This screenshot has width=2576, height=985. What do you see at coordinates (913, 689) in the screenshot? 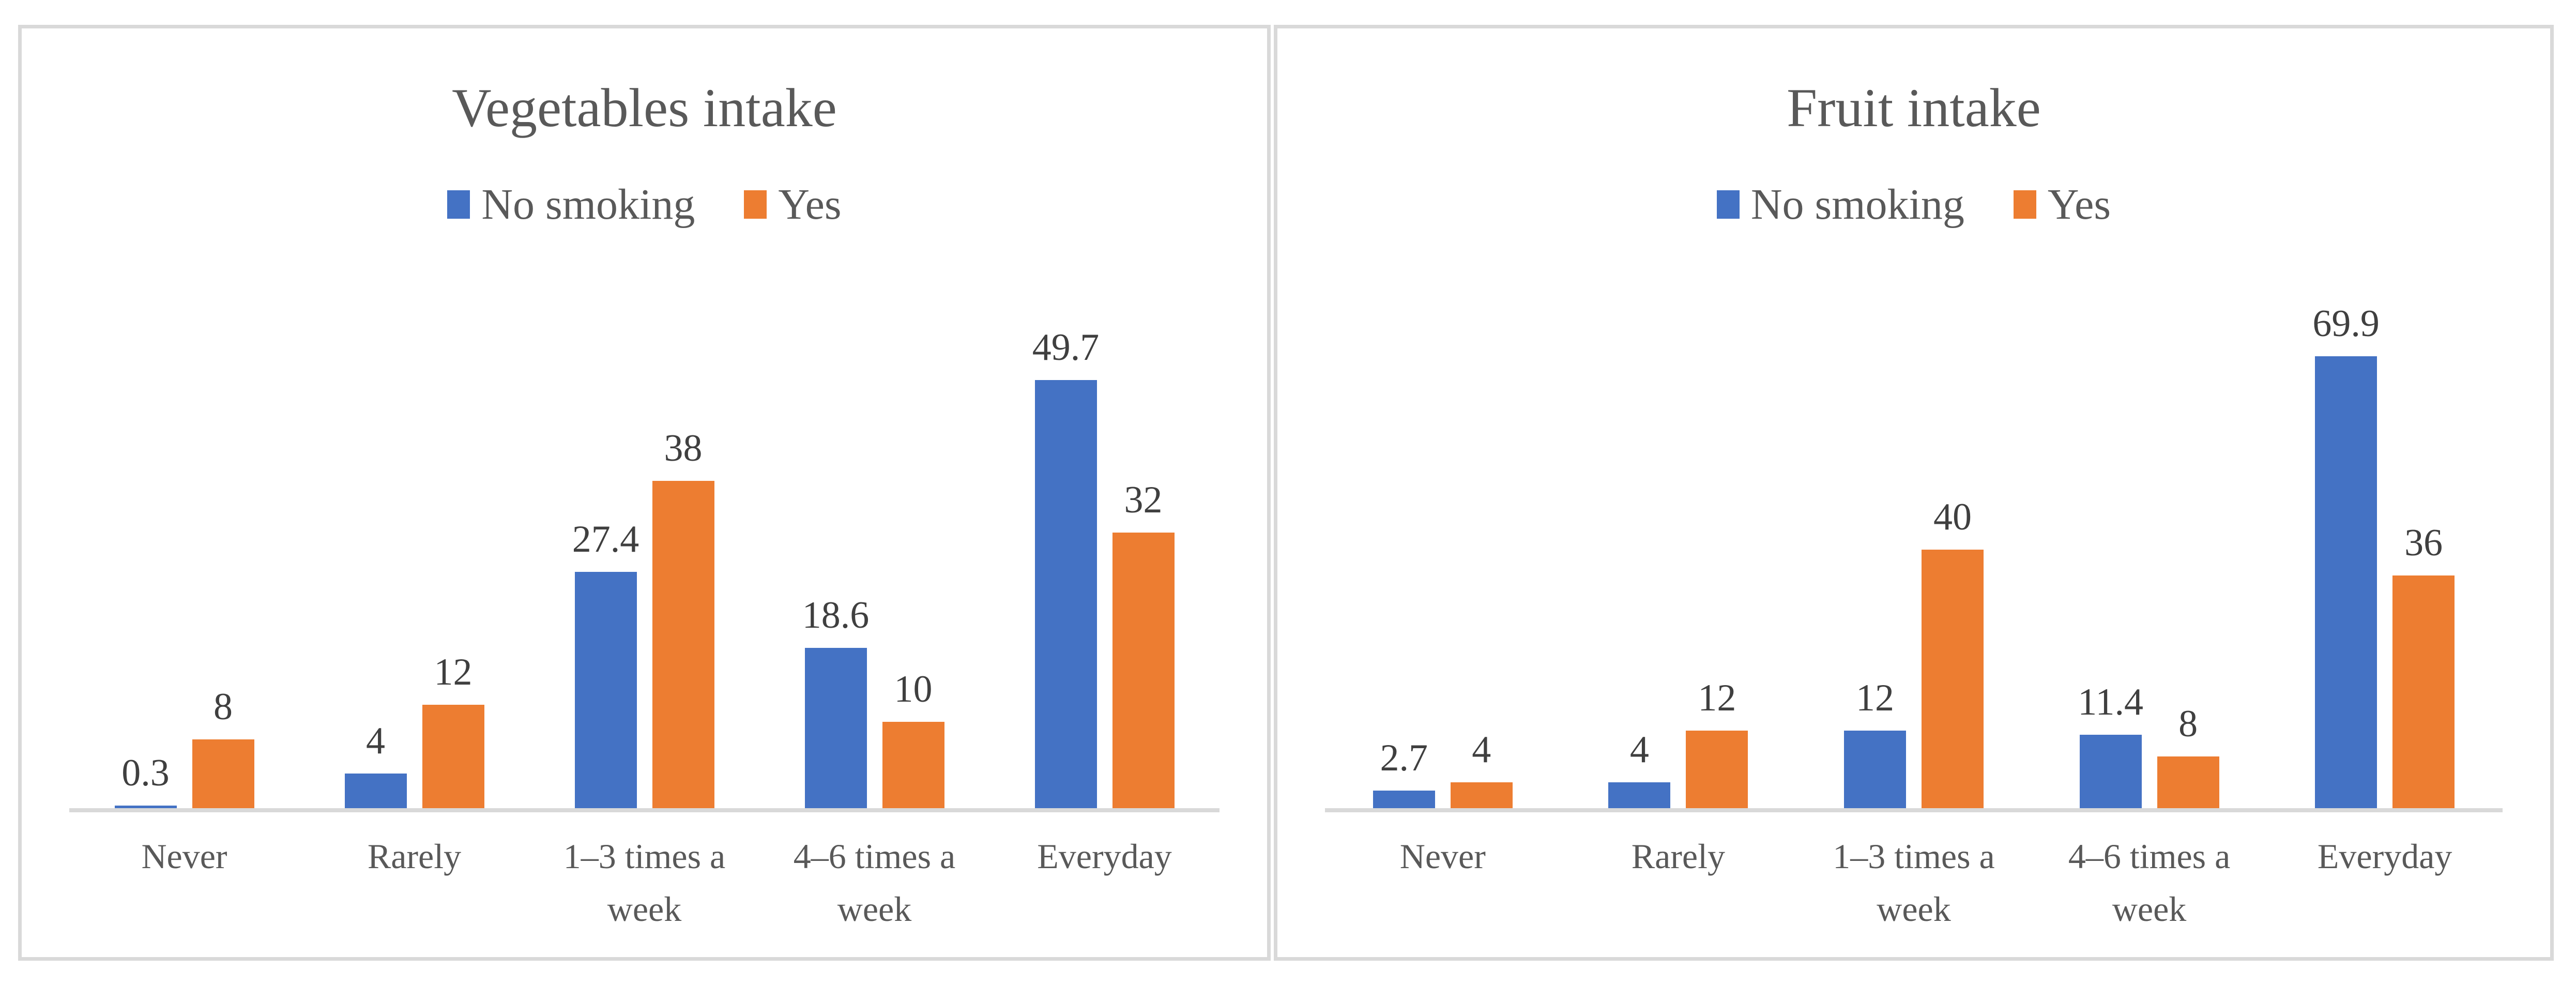
I see `bar-value-label: 10` at bounding box center [913, 689].